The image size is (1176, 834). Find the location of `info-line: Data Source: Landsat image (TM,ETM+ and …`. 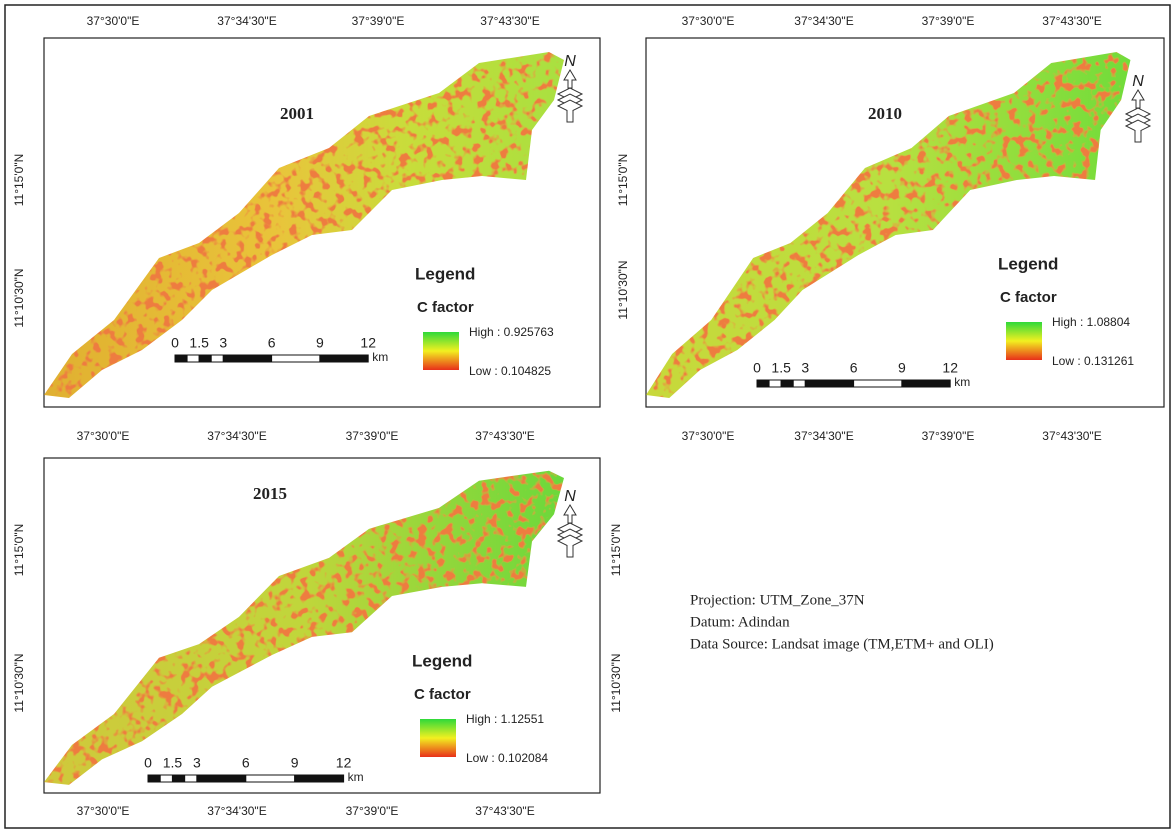

info-line: Data Source: Landsat image (TM,ETM+ and … is located at coordinates (842, 644).